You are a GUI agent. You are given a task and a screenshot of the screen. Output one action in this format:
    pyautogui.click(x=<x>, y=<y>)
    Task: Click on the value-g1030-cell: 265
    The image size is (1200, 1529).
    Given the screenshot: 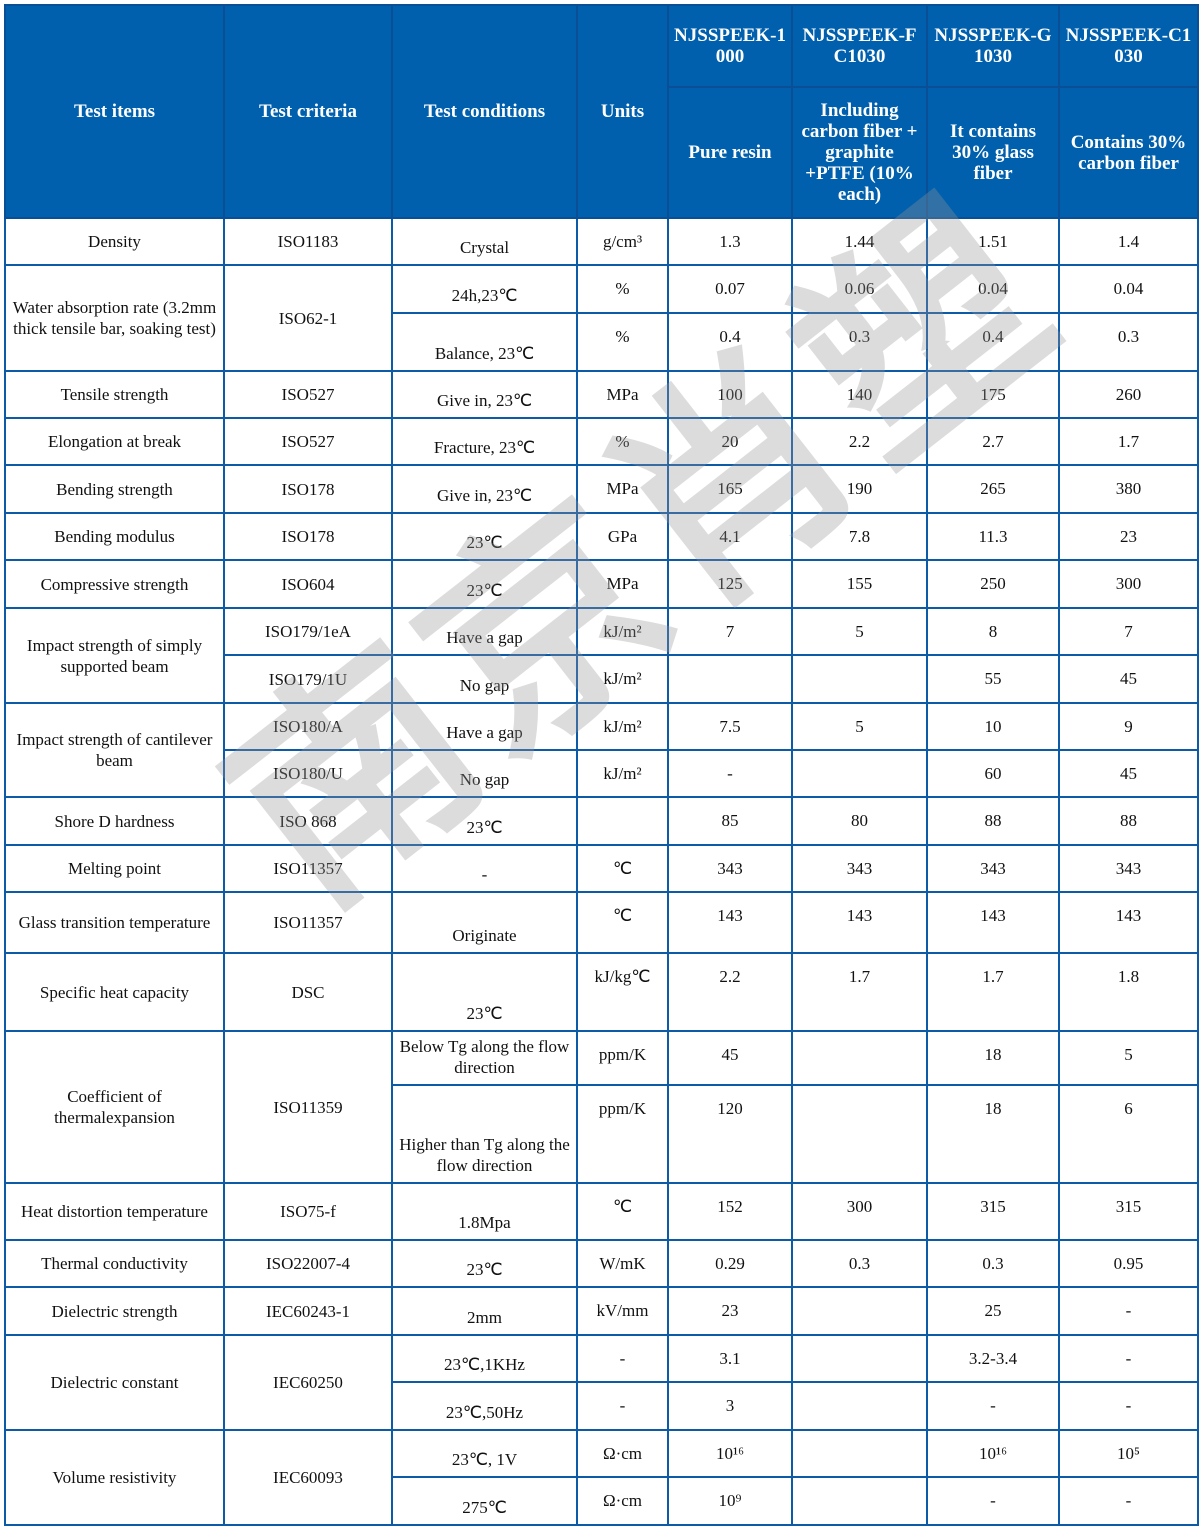 What is the action you would take?
    pyautogui.click(x=993, y=489)
    